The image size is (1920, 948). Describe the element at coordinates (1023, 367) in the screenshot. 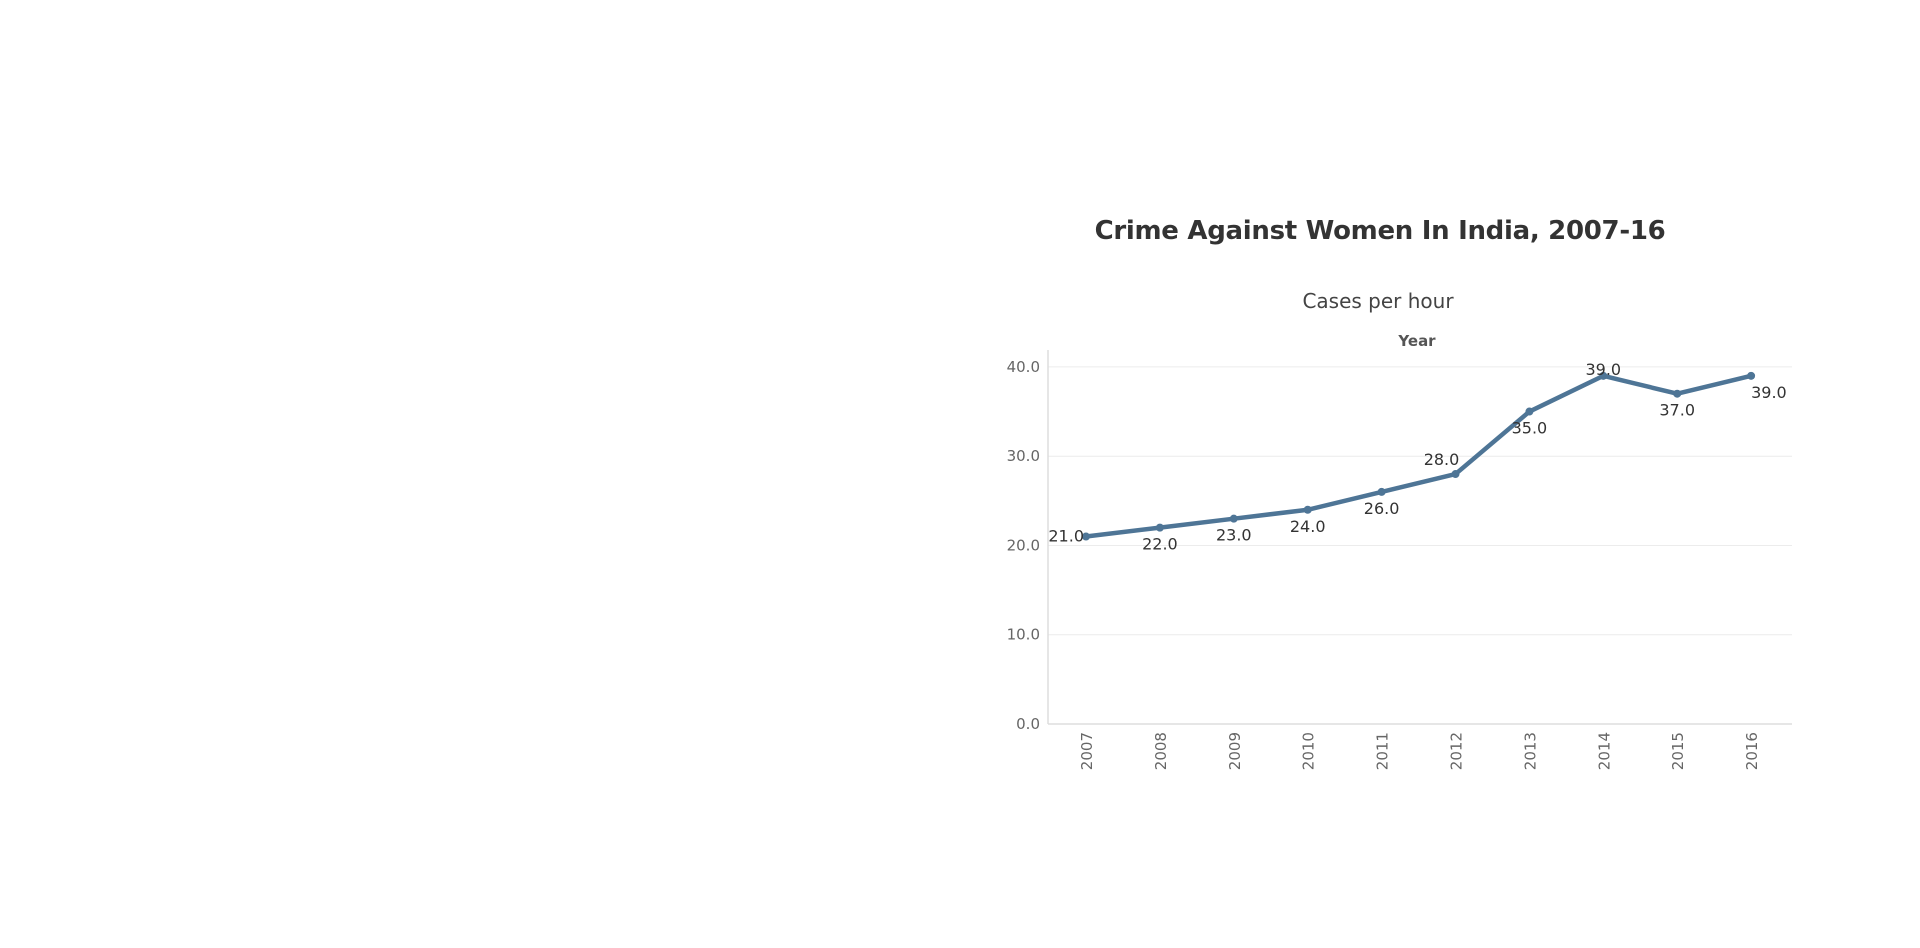

I see `y-tick-label: 40.0` at that location.